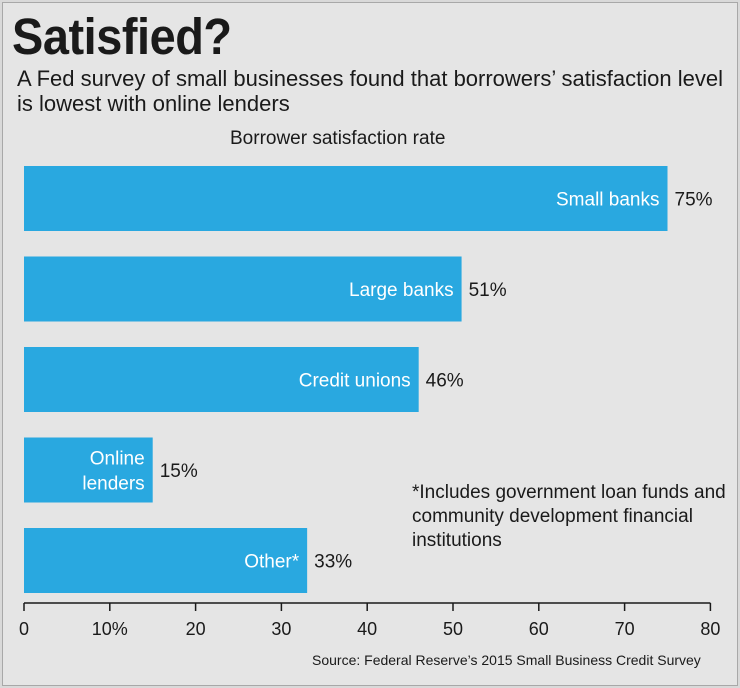 This screenshot has width=740, height=688. What do you see at coordinates (110, 629) in the screenshot?
I see `x-tick-label: 10%` at bounding box center [110, 629].